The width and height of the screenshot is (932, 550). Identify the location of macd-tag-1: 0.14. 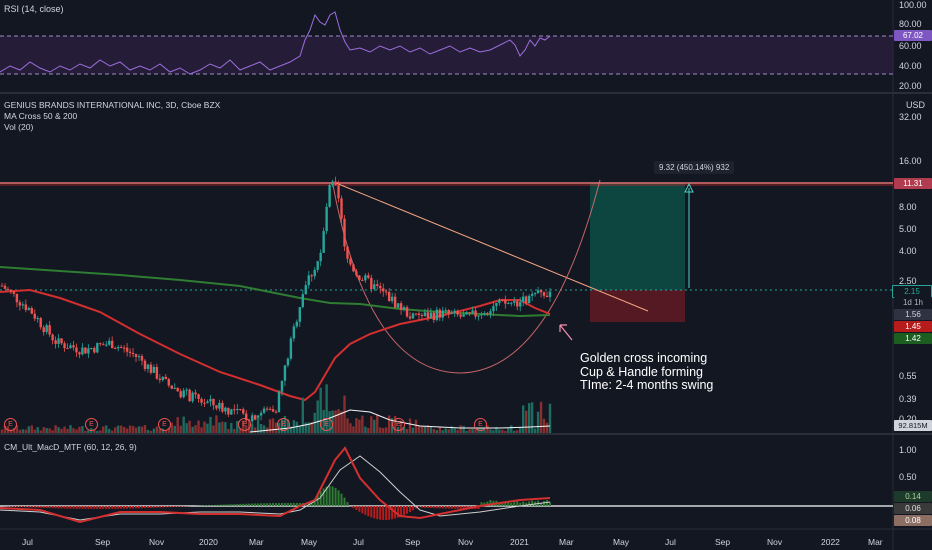
(913, 496).